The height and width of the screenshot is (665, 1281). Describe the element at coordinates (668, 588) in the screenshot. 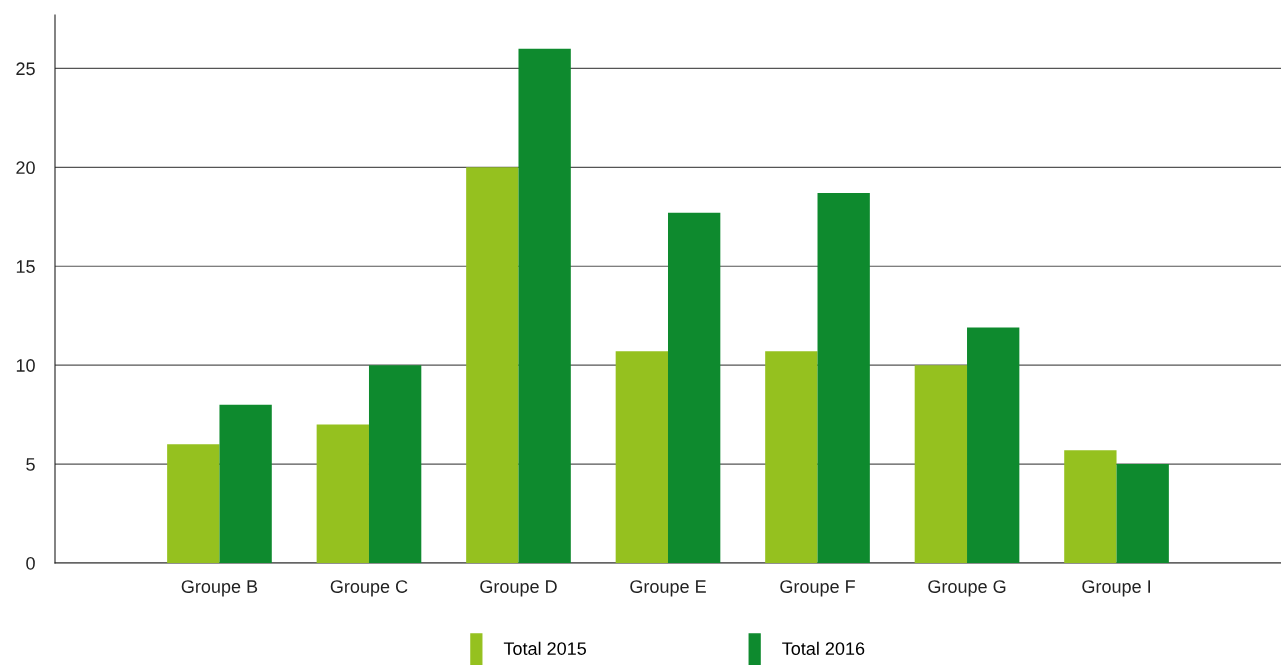

I see `x-tick-label: Groupe E` at that location.